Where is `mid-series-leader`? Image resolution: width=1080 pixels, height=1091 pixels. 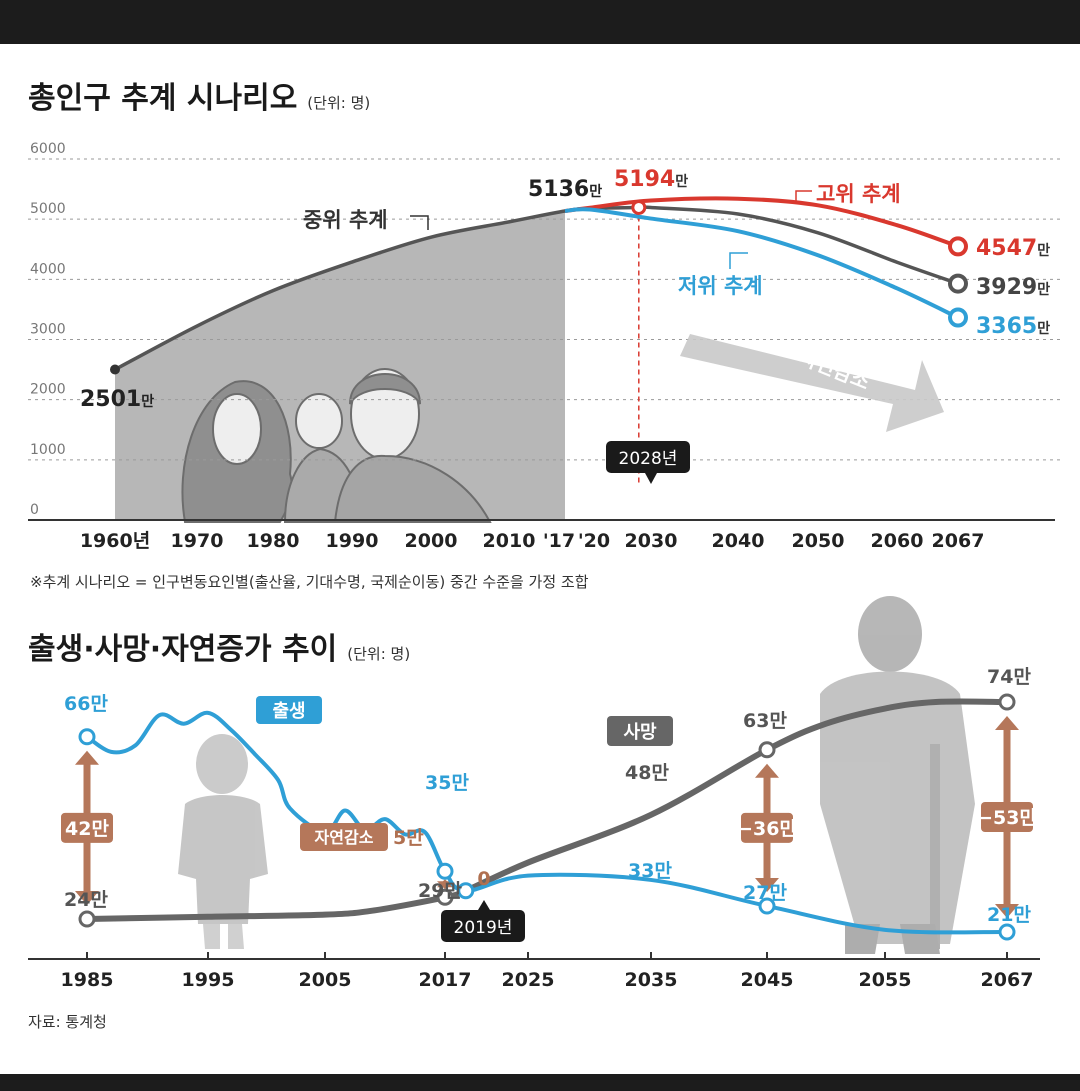 mid-series-leader is located at coordinates (419, 222).